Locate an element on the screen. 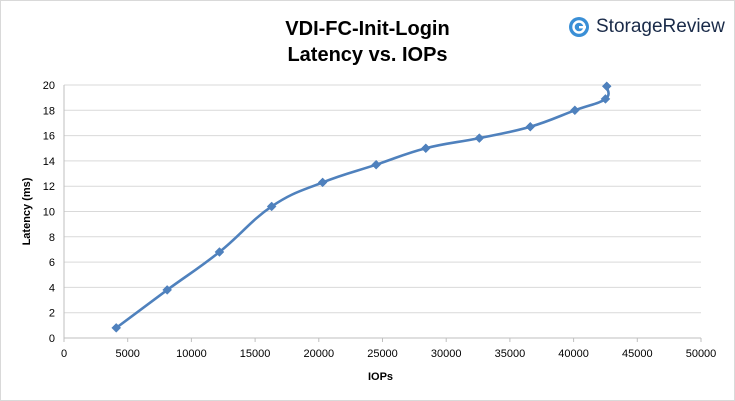  brand-logo: StorageReview is located at coordinates (646, 27).